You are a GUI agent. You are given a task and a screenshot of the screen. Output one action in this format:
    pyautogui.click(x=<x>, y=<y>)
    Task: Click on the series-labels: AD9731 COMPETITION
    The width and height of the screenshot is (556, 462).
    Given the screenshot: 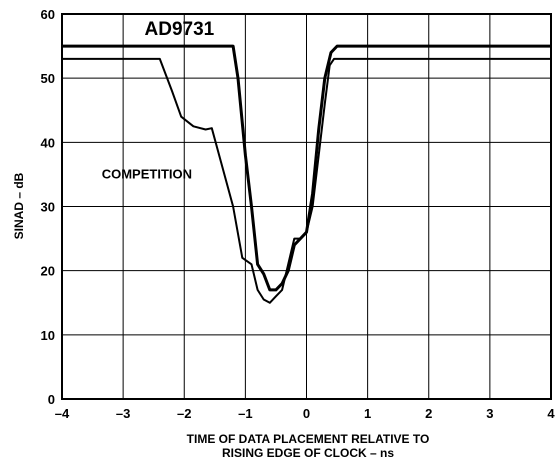 What is the action you would take?
    pyautogui.click(x=158, y=100)
    